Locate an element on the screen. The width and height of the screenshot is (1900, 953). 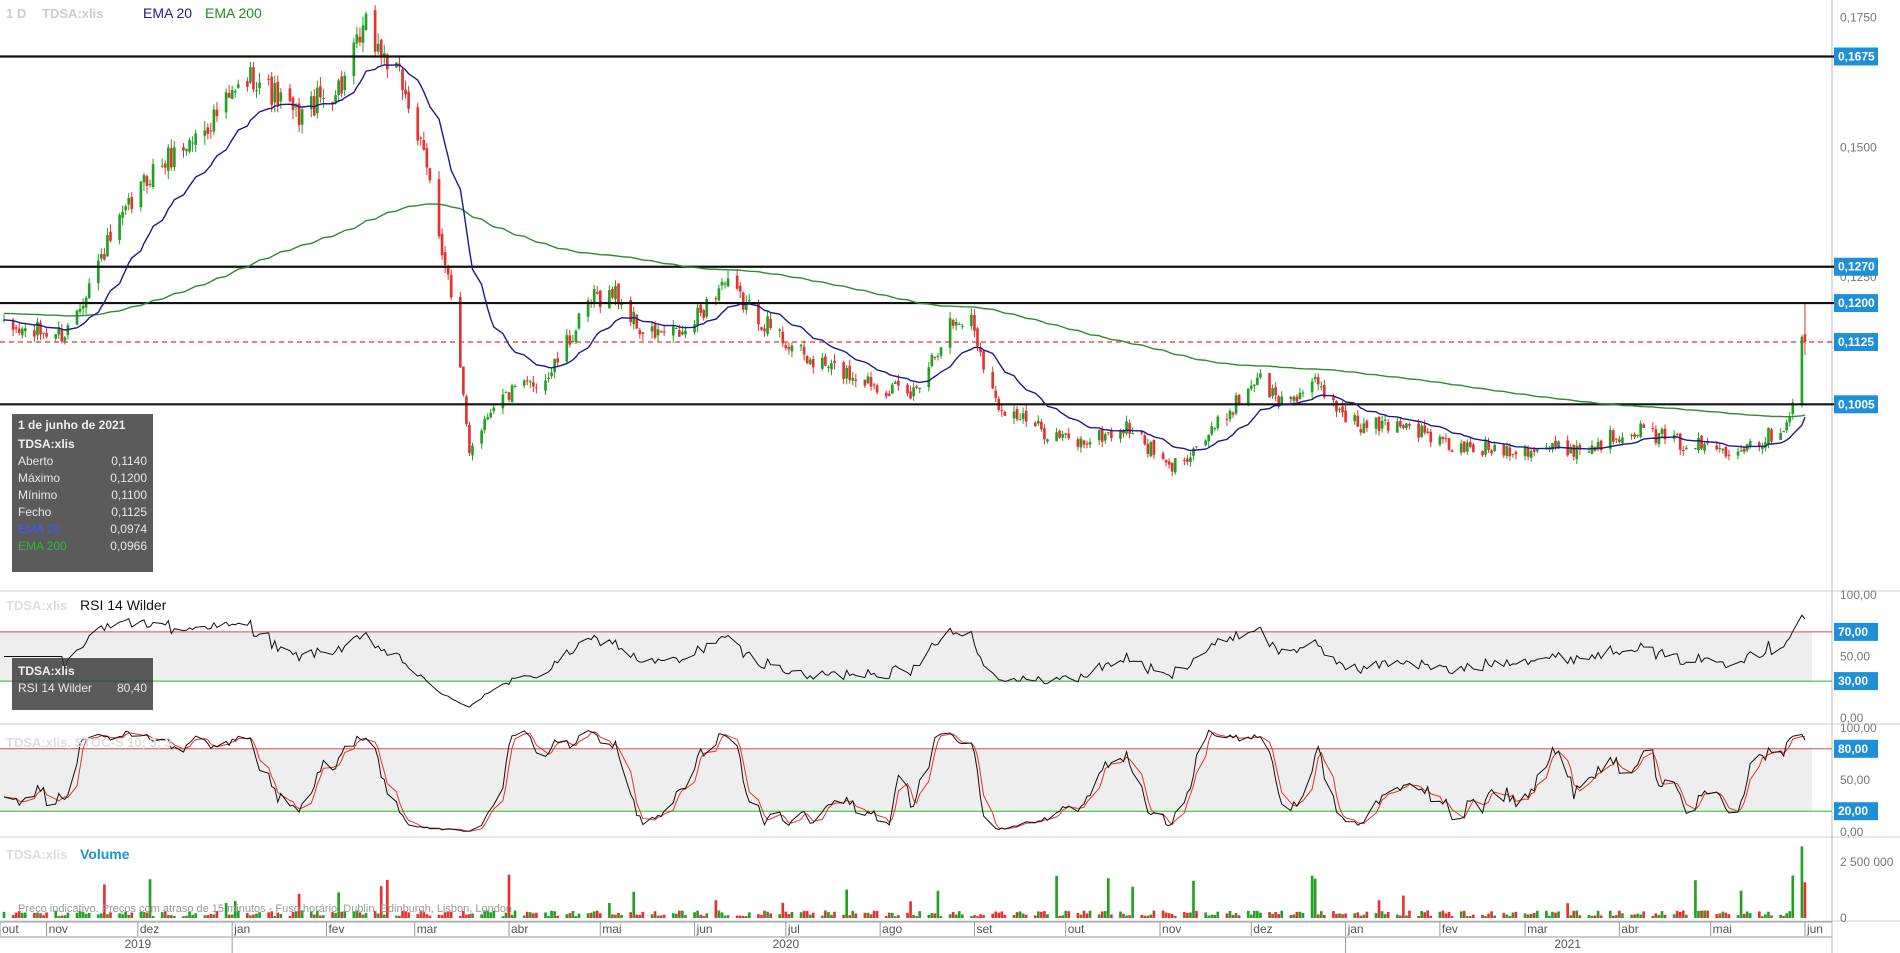
price-level-label: 0,1270 is located at coordinates (1856, 267).